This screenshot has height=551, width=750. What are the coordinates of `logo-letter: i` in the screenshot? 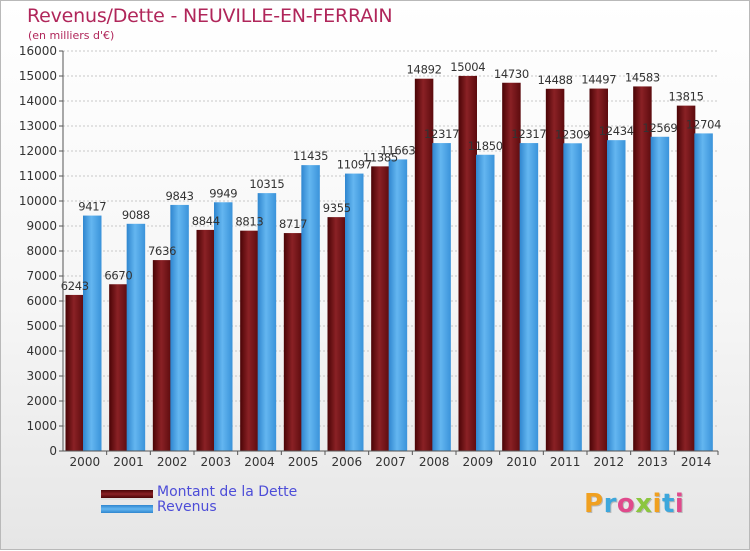 It's located at (679, 504).